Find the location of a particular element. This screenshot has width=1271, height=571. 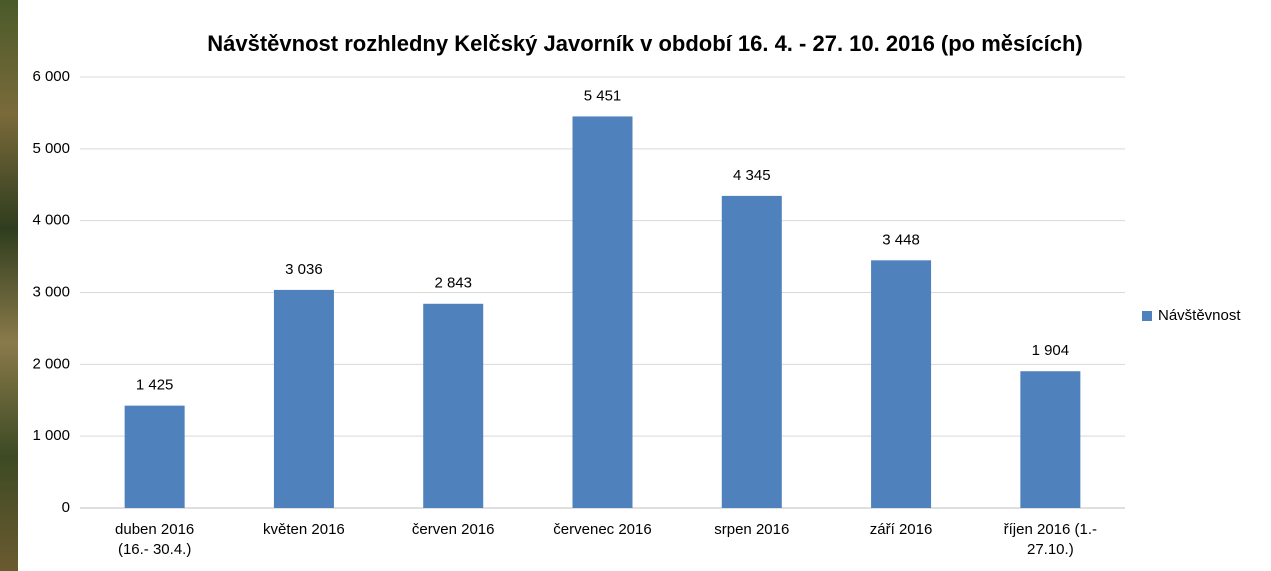

y-tick-label: 2 000 is located at coordinates (51, 363).